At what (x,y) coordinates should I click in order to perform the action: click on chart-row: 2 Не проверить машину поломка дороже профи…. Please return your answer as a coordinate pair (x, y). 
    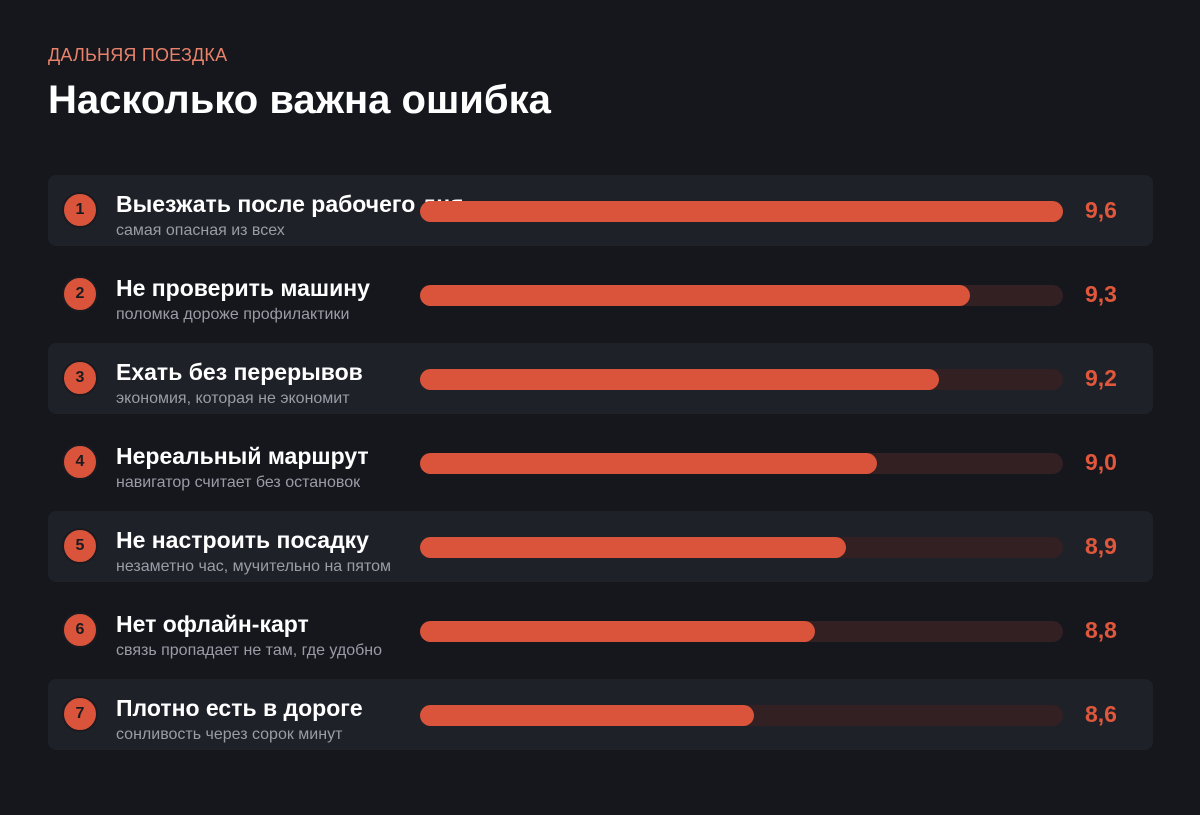
    Looking at the image, I should click on (600, 294).